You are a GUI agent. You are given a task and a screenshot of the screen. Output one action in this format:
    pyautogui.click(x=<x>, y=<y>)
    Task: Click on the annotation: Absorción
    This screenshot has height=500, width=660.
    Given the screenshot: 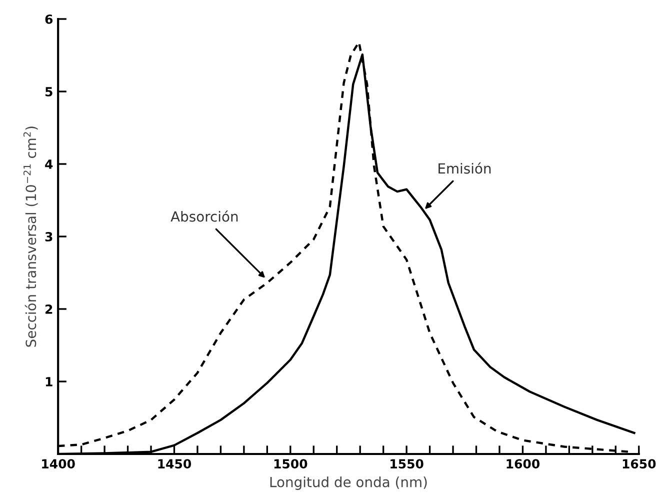 What is the action you would take?
    pyautogui.click(x=204, y=216)
    